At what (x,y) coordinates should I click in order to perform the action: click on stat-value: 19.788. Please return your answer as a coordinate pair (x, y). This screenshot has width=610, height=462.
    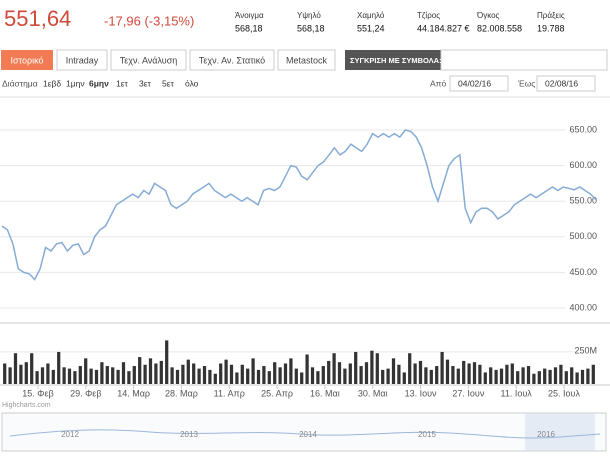
    Looking at the image, I should click on (551, 28).